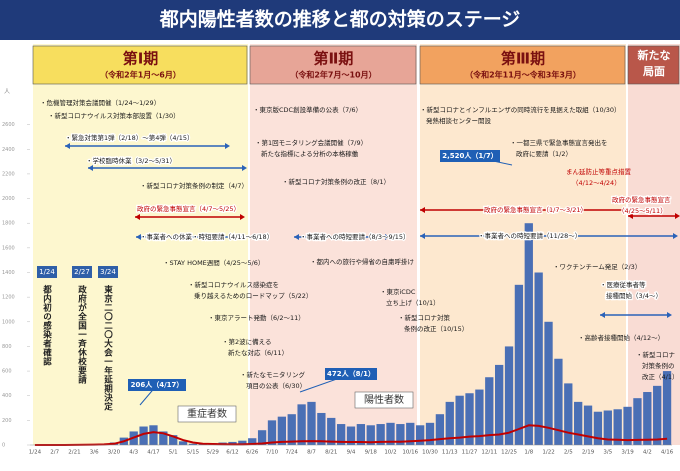 The width and height of the screenshot is (680, 471). What do you see at coordinates (276, 385) in the screenshot?
I see `annotation: 項目の公表（6/30）` at bounding box center [276, 385].